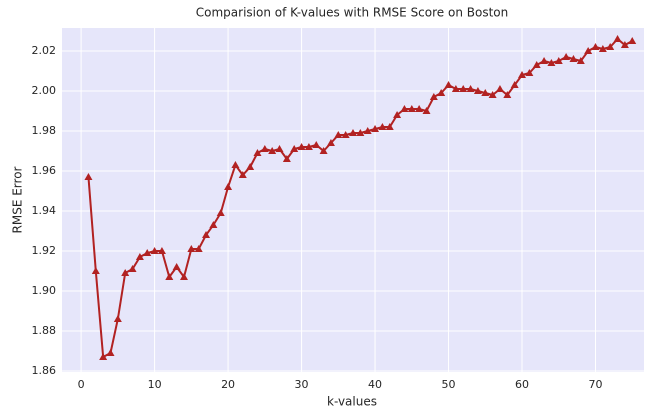 This screenshot has width=645, height=412. What do you see at coordinates (81, 384) in the screenshot?
I see `x-tick-label: 0` at bounding box center [81, 384].